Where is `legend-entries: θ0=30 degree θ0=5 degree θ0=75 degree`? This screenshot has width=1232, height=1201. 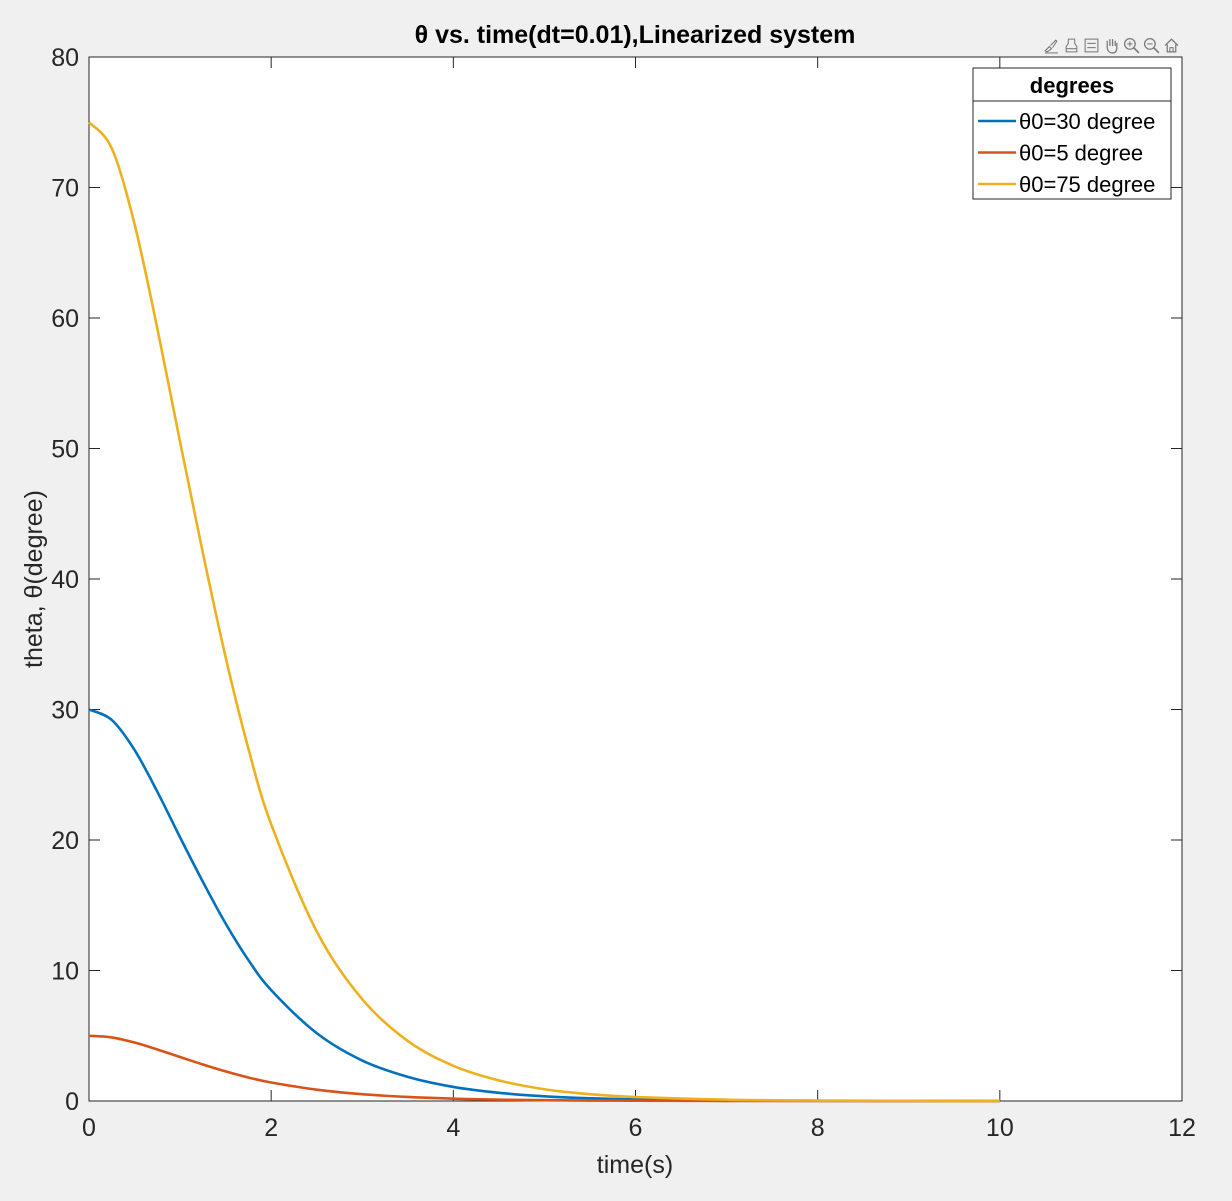 legend-entries: θ0=30 degree θ0=5 degree θ0=75 degree is located at coordinates (1066, 153).